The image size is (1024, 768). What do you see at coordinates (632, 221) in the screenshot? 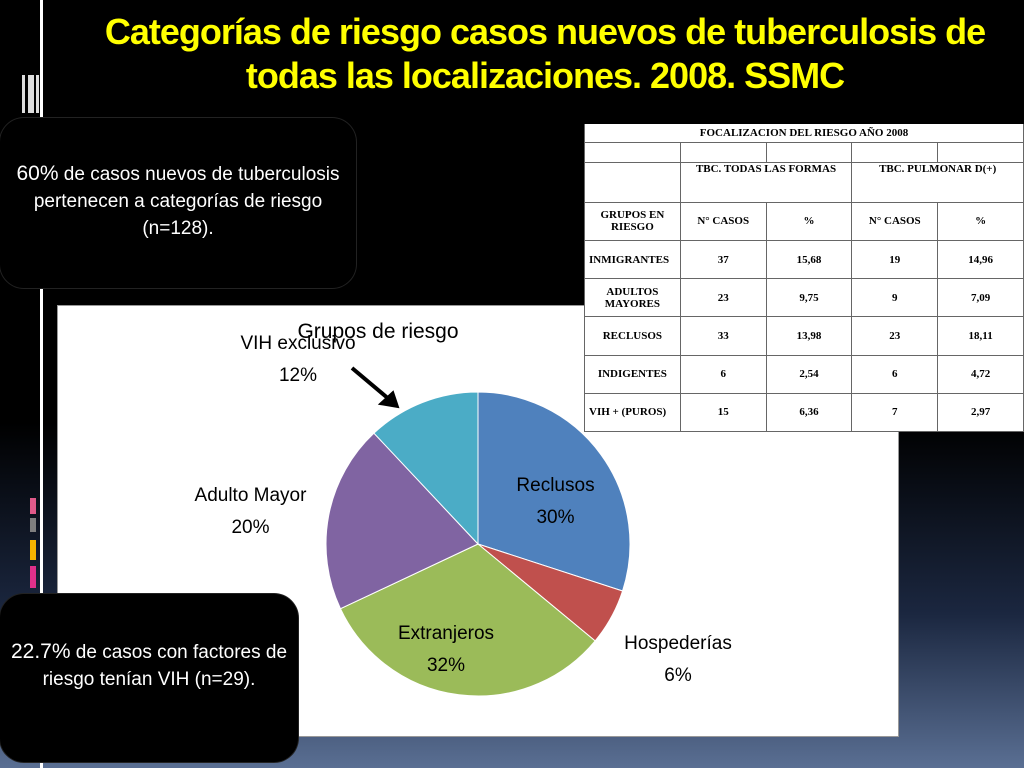
I see `column-header: GRUPOS EN RIESGO` at bounding box center [632, 221].